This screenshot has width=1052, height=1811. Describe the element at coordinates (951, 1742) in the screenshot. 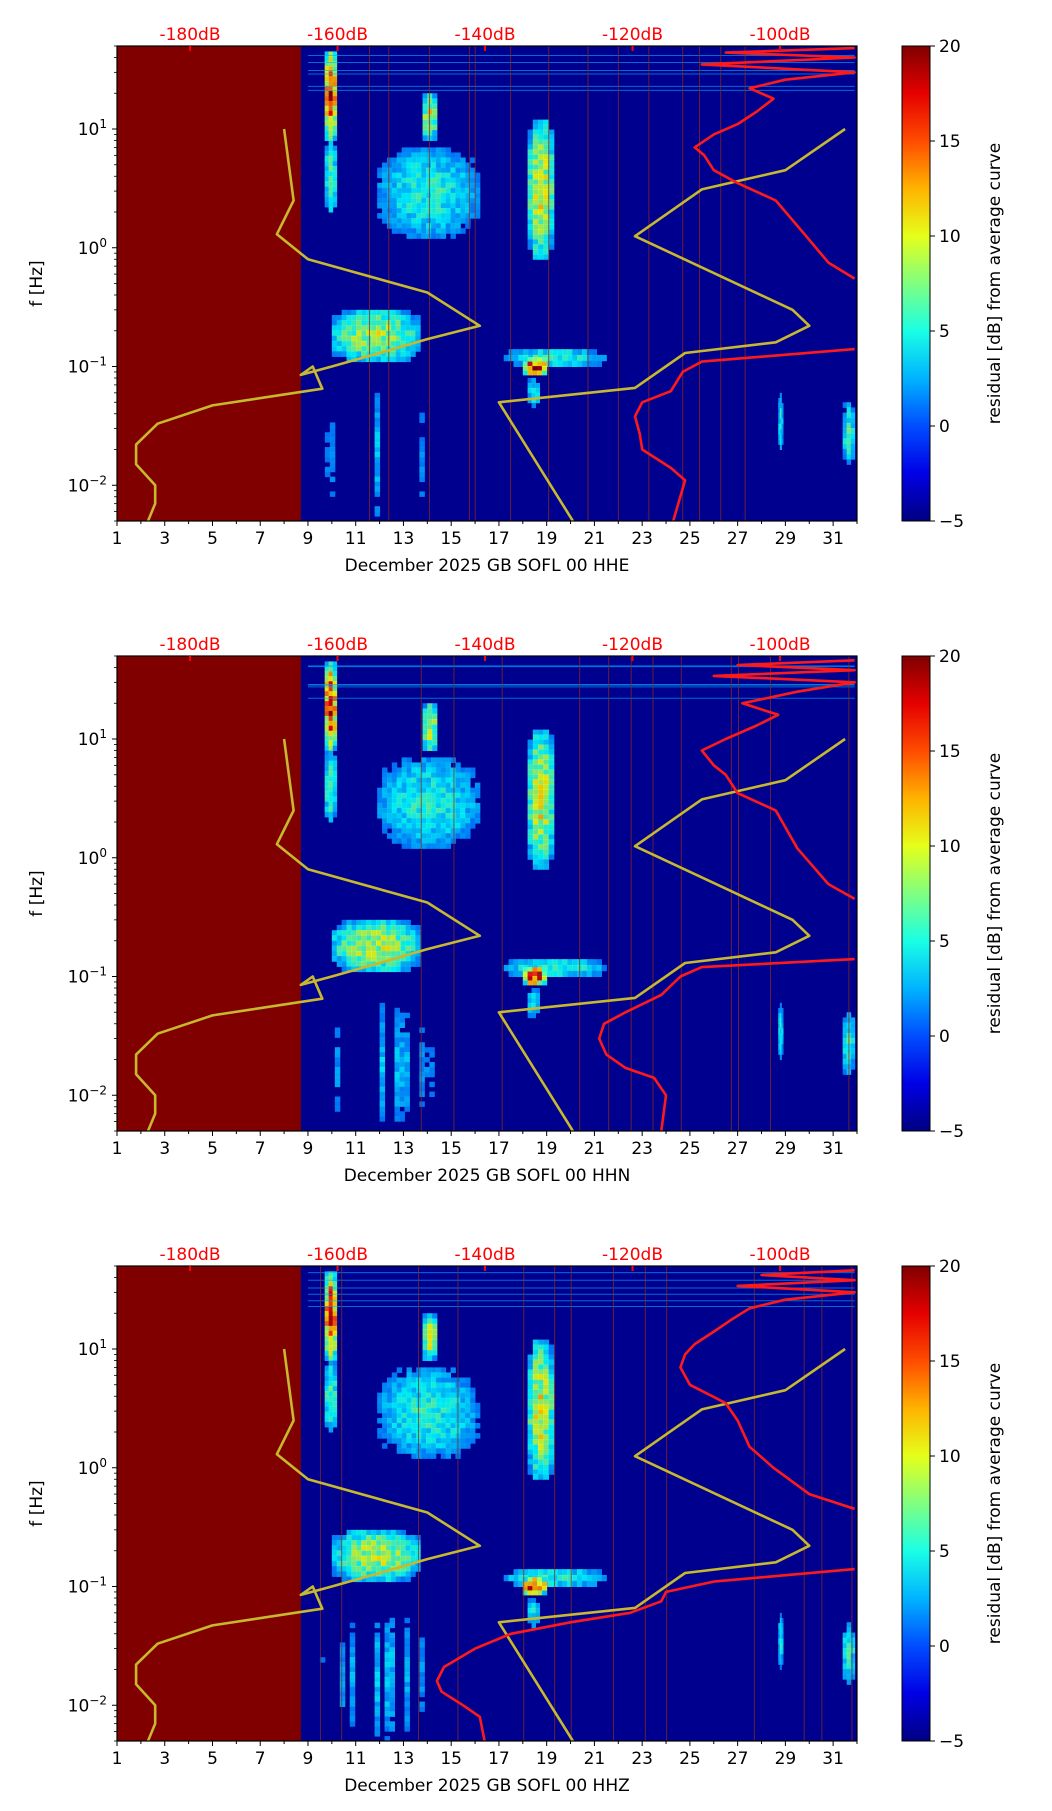

I see `colorbar-tick-label: −5` at that location.